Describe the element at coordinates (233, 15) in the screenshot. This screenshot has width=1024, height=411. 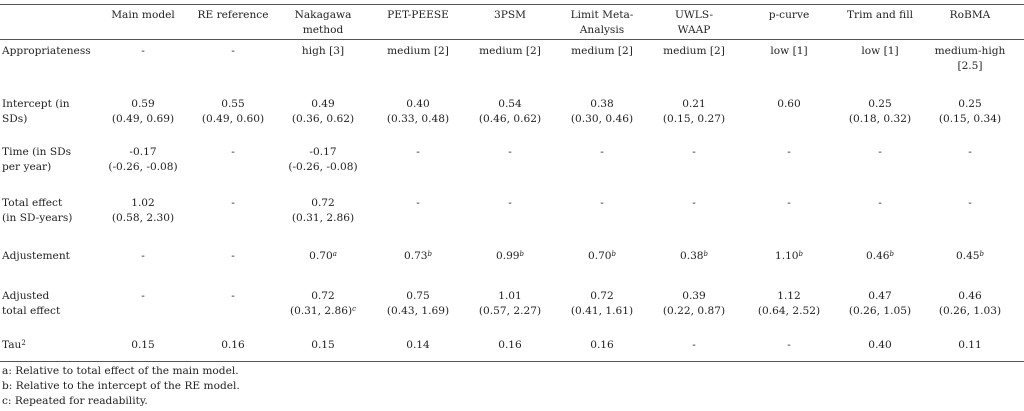
I see `column-header: RE reference` at that location.